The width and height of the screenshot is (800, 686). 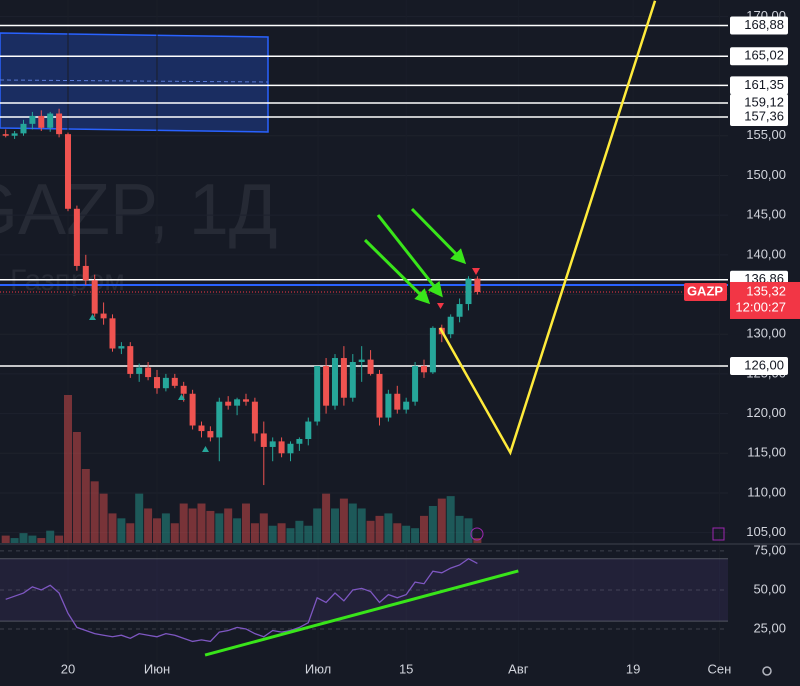 What do you see at coordinates (766, 333) in the screenshot?
I see `y-tick-label: 130,00` at bounding box center [766, 333].